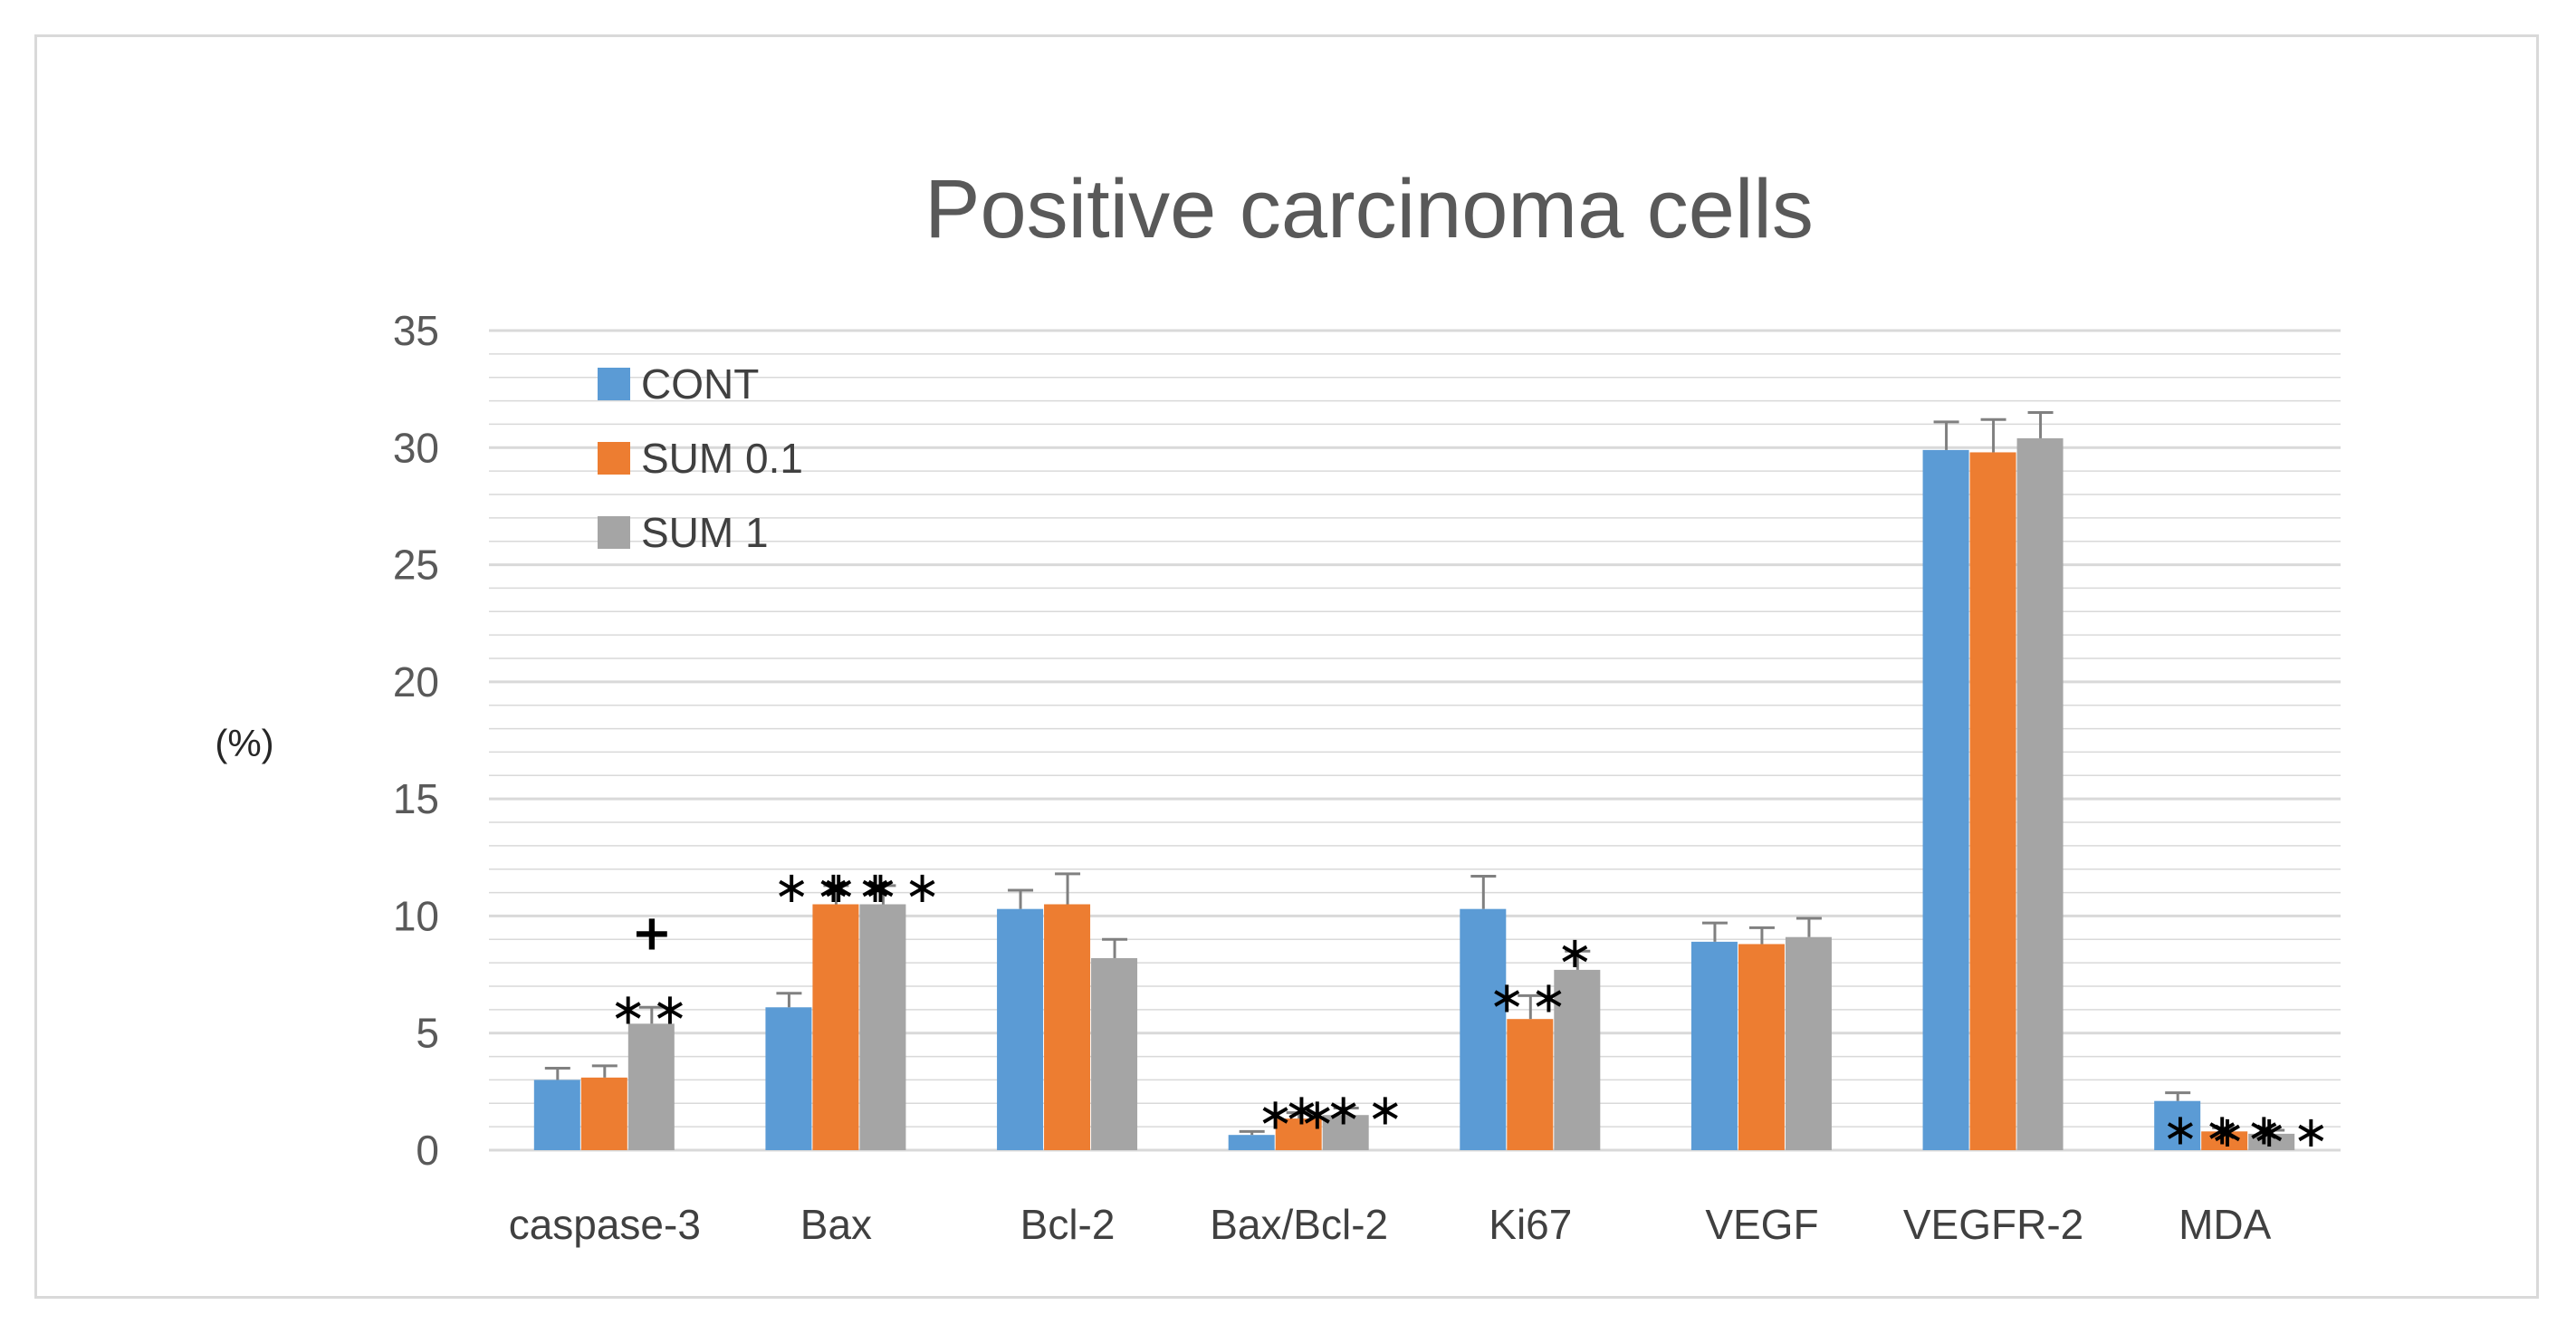  I want to click on category-label: Ki67, so click(1530, 1224).